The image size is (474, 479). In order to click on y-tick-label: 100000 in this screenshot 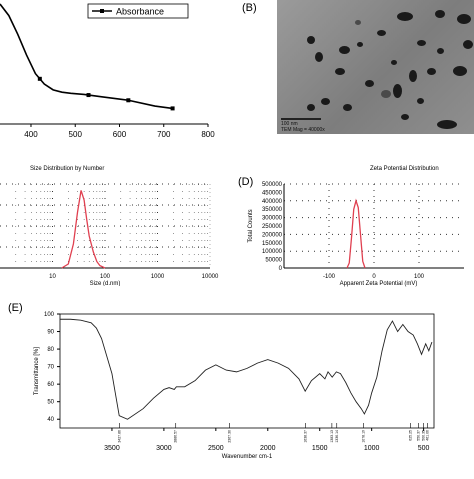, I will do `click(272, 252)`.